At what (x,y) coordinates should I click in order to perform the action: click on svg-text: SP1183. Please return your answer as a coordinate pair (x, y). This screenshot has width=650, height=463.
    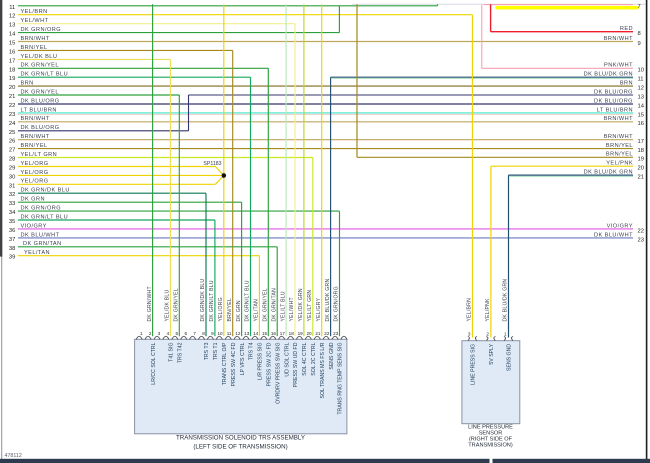
    Looking at the image, I should click on (212, 164).